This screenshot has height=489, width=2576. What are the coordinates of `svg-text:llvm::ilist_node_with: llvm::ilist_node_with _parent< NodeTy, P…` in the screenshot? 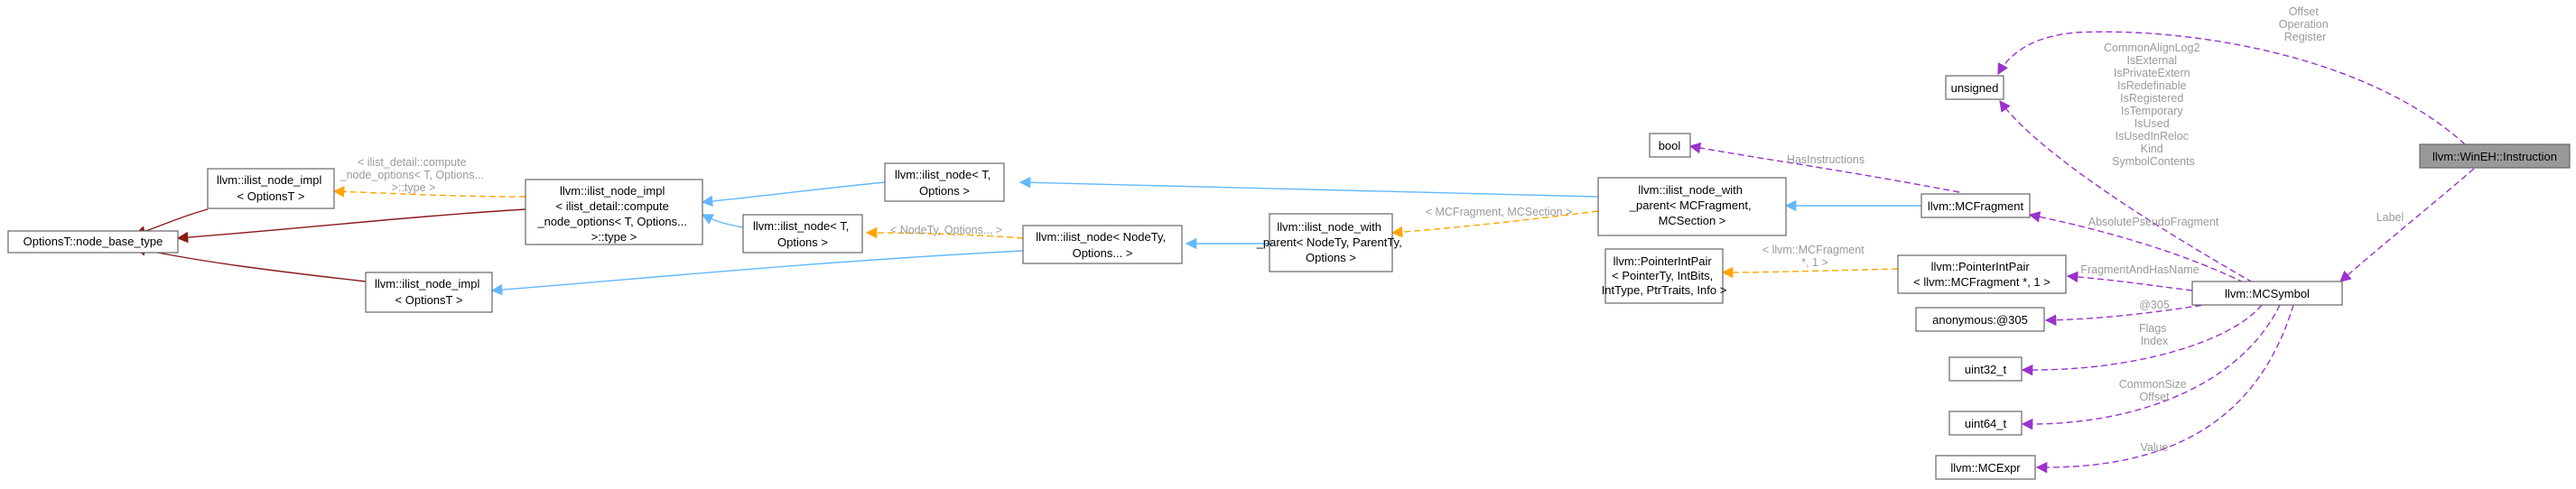 It's located at (1331, 242).